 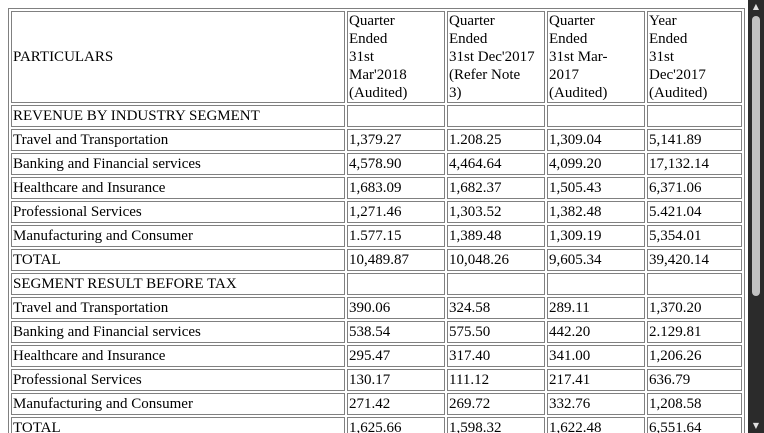 I want to click on value-cell: 289.11, so click(x=596, y=308).